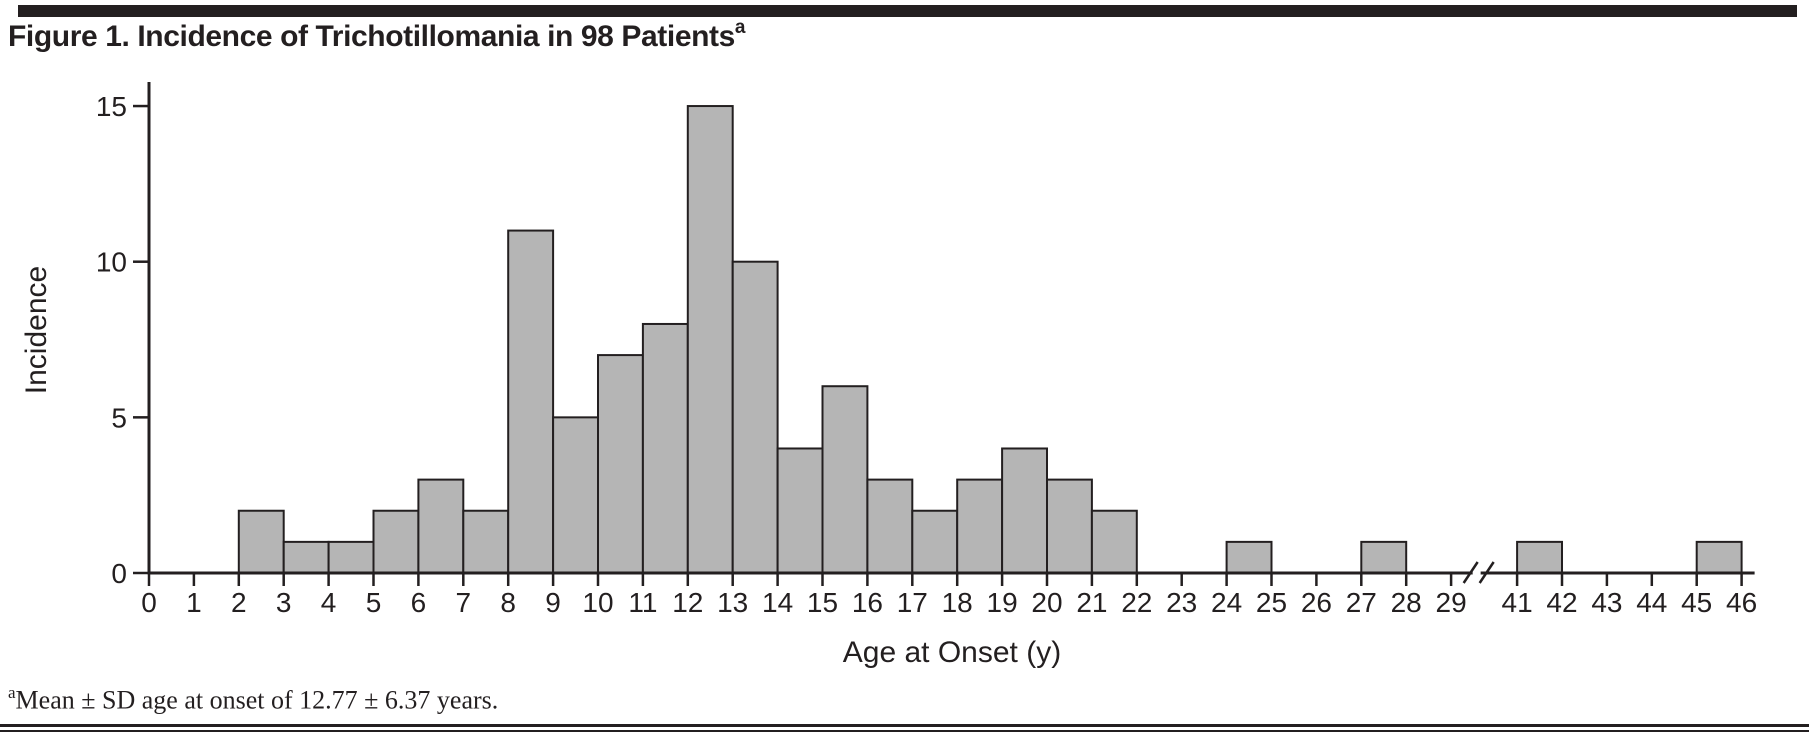 The image size is (1809, 738). I want to click on figure-title-superscript: a, so click(740, 27).